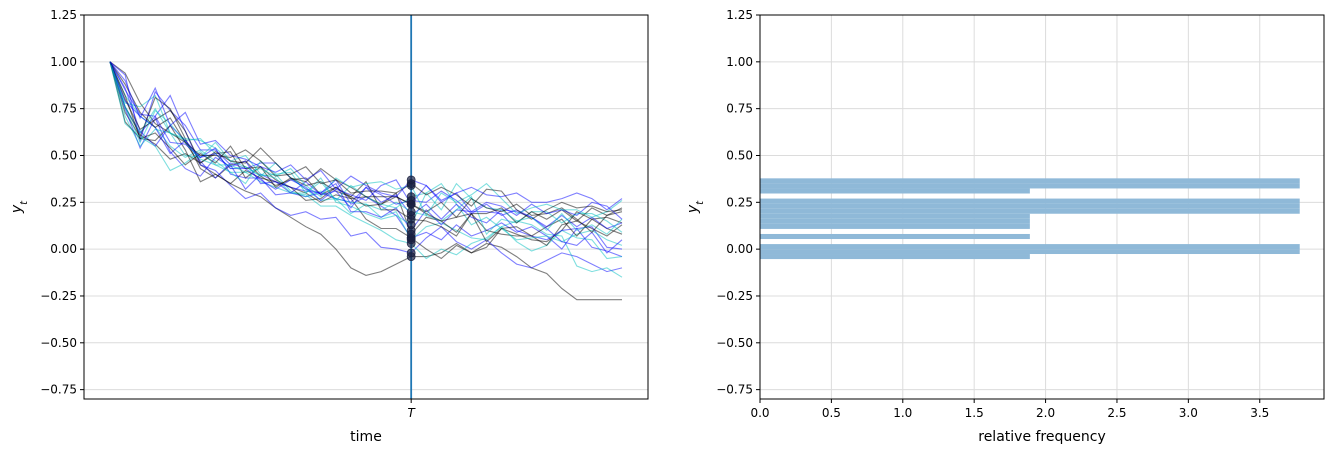  I want to click on left-y-tick-label: −0.25, so click(58, 296).